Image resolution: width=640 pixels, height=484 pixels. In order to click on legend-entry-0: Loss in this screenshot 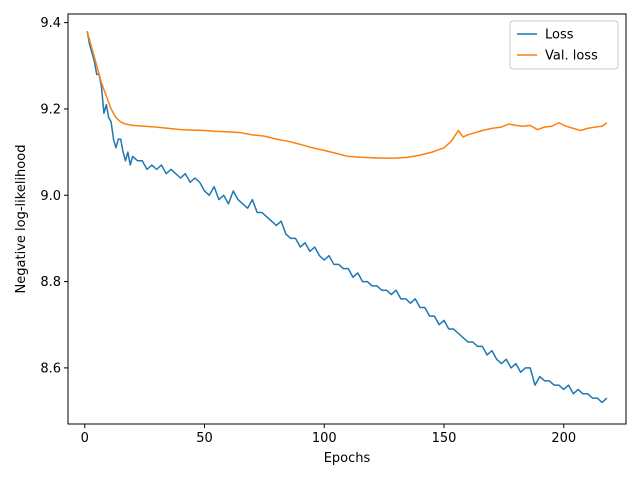, I will do `click(559, 35)`.